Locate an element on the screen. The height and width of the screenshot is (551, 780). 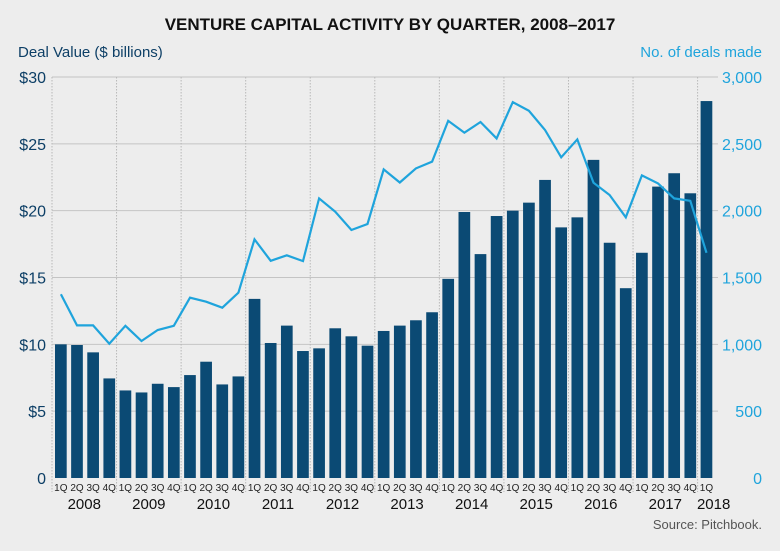
right-y-tick-label: 500 is located at coordinates (748, 412).